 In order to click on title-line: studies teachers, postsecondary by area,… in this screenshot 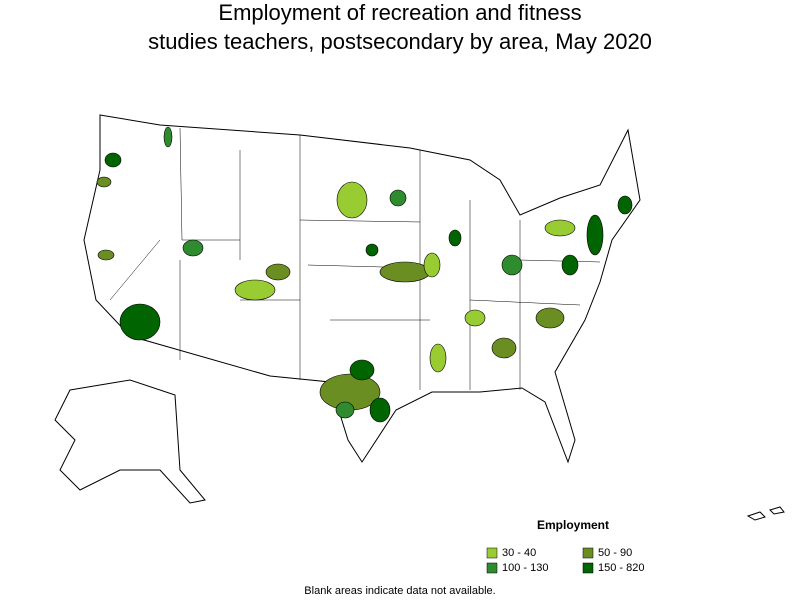, I will do `click(400, 41)`.